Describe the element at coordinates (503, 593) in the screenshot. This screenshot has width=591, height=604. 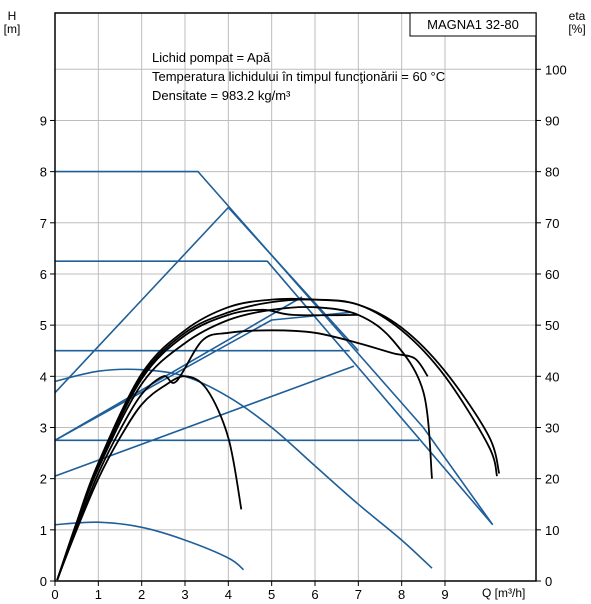
I see `x-axis-label: Q [m³/h]` at that location.